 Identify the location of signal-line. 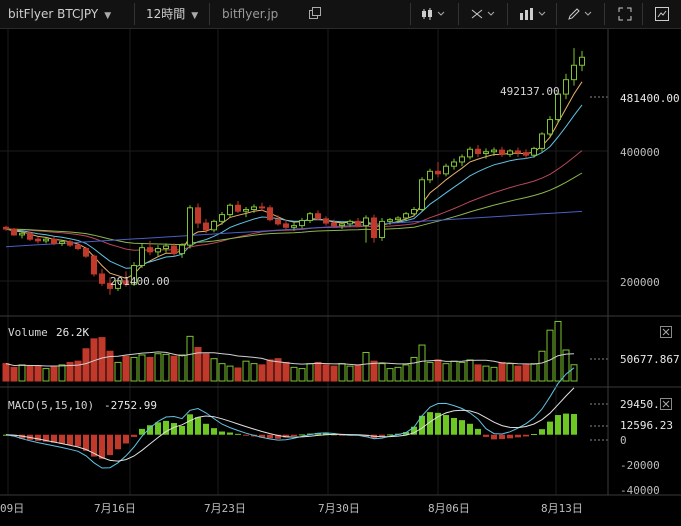
(290, 424).